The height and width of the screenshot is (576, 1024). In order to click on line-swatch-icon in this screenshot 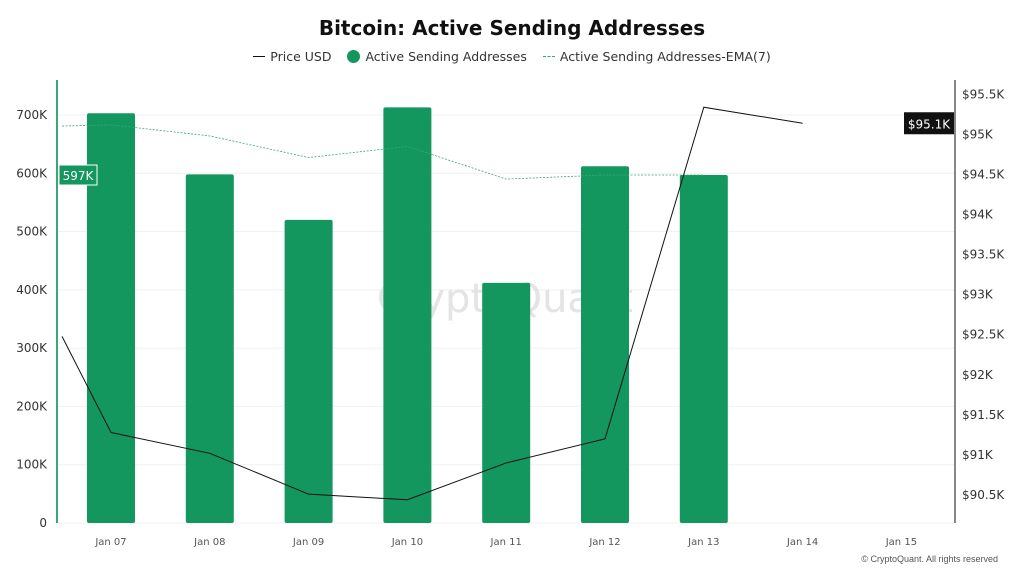, I will do `click(259, 56)`.